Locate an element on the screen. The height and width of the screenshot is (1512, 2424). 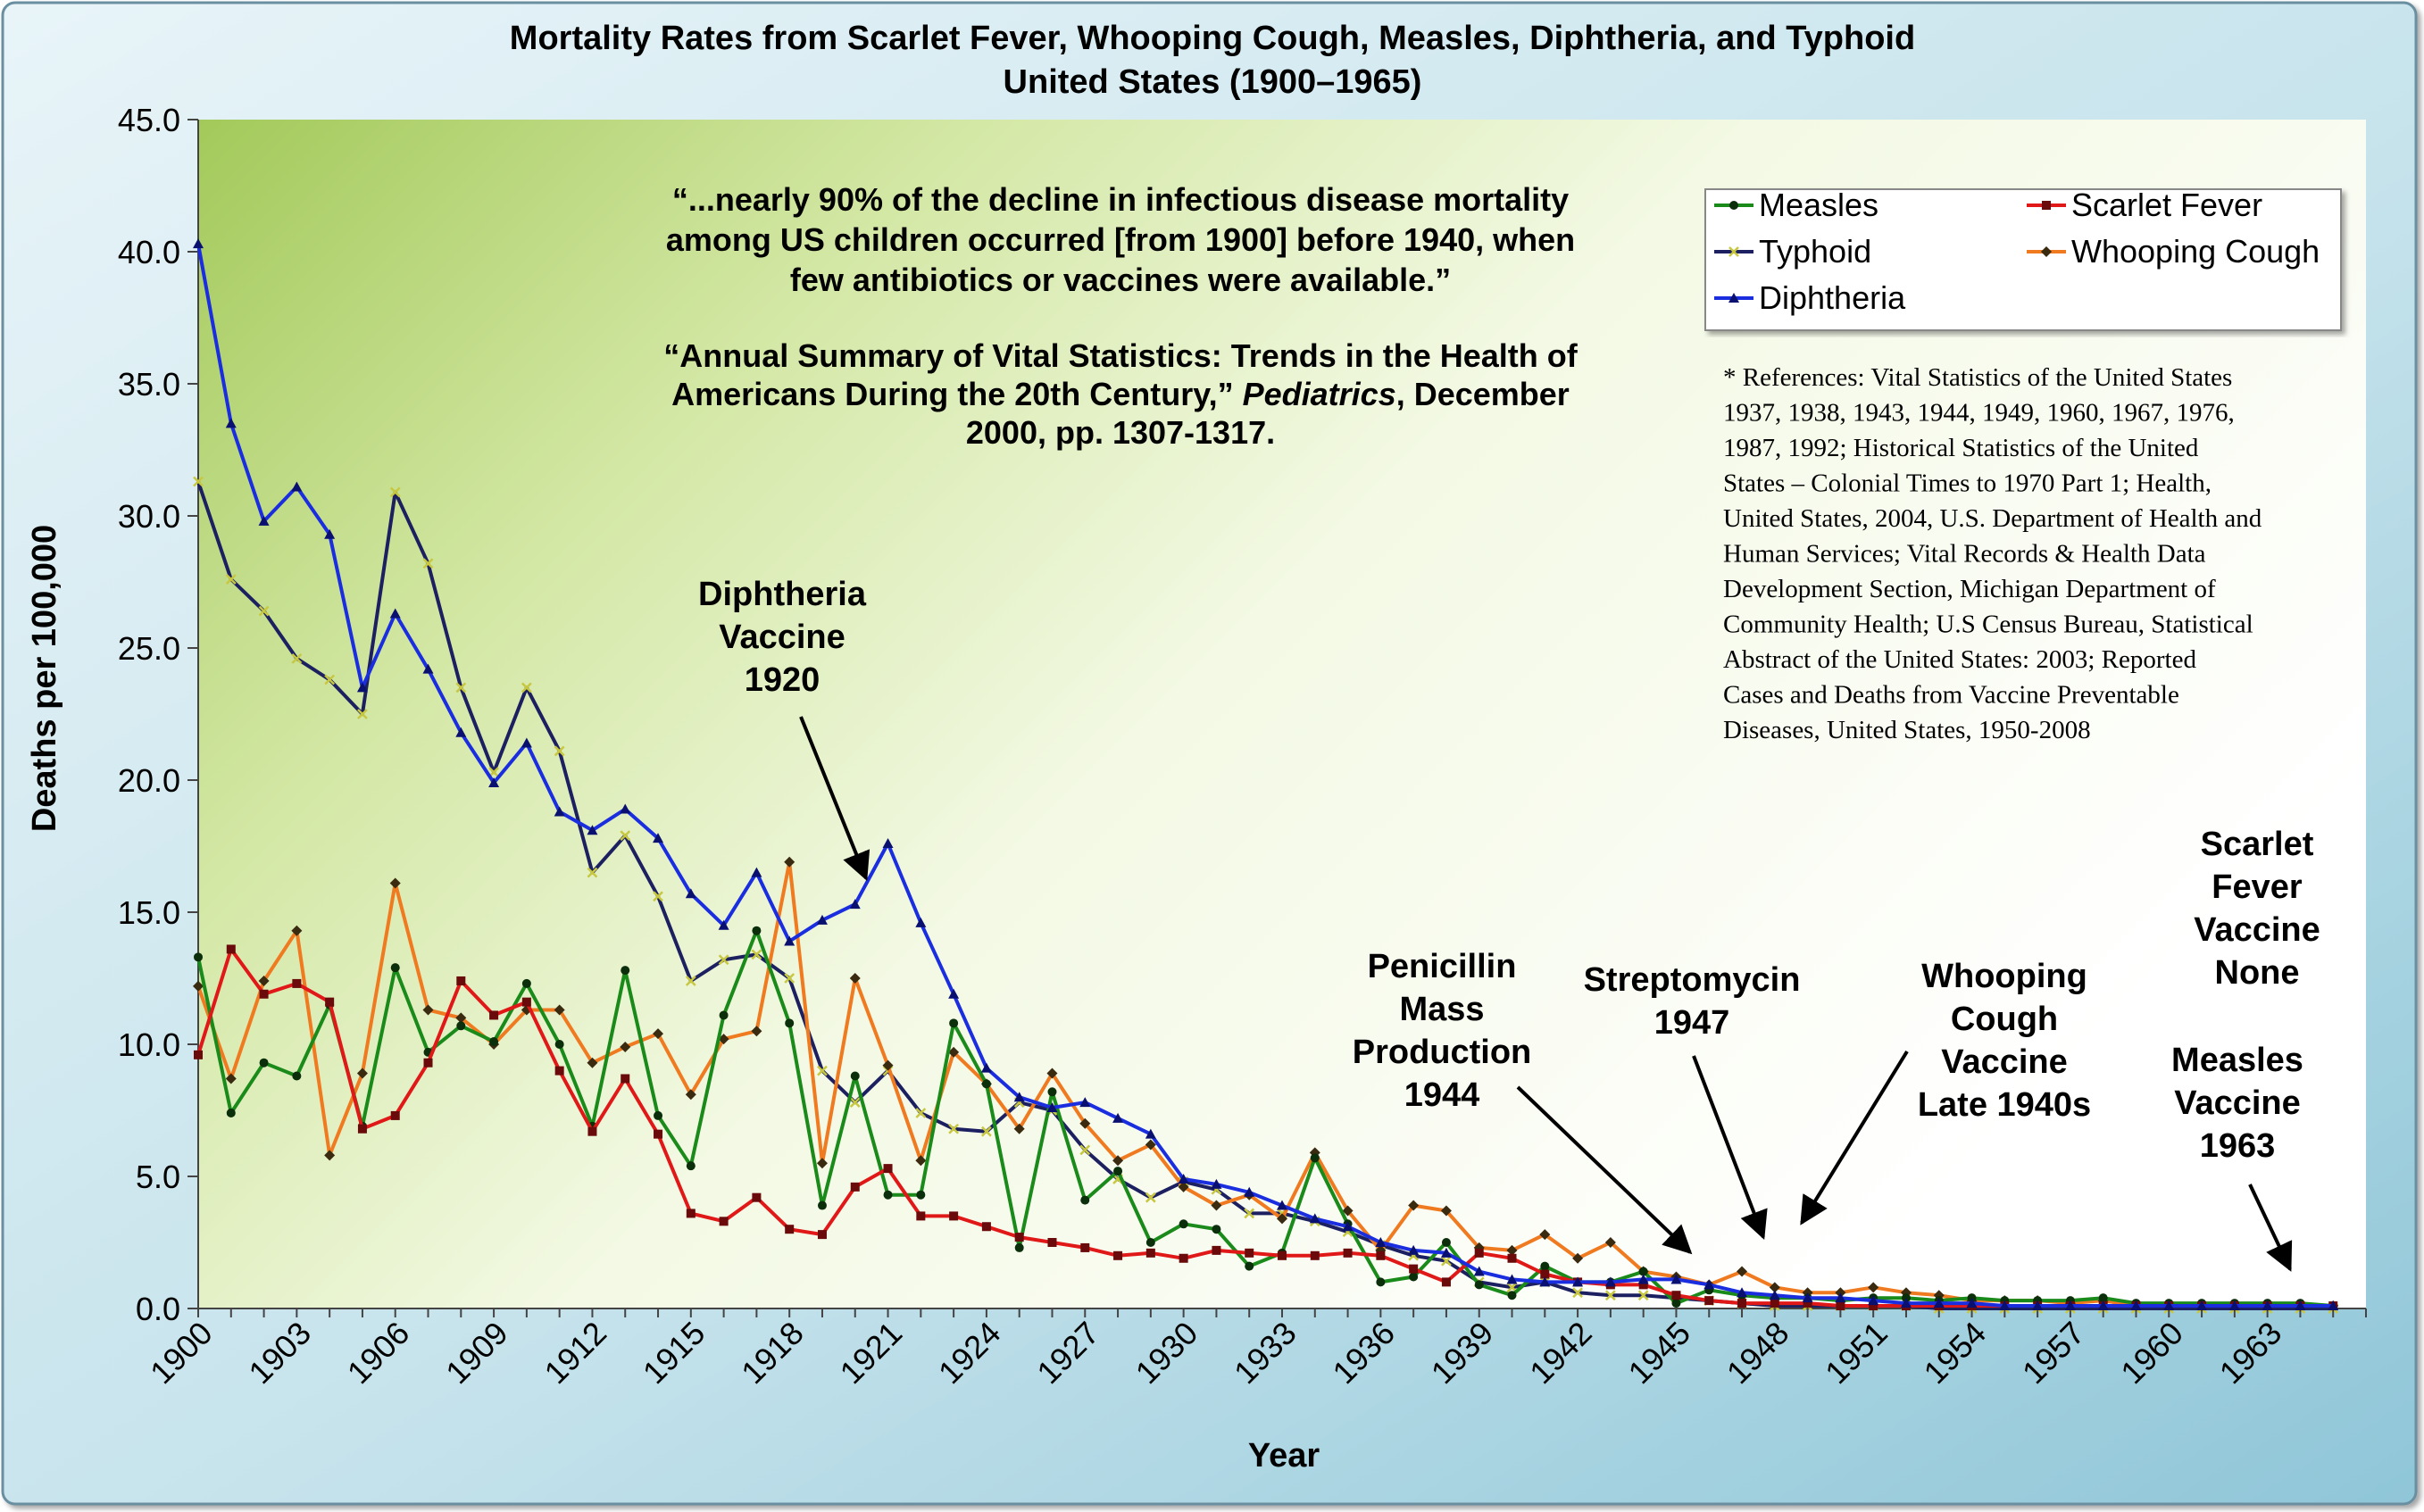
y-tick-label: 40.0 is located at coordinates (149, 252).